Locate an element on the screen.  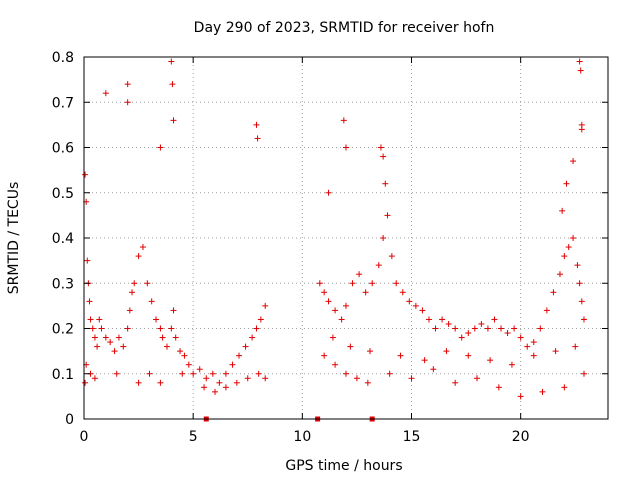
y-tick-label: 0.6 is located at coordinates (63, 149).